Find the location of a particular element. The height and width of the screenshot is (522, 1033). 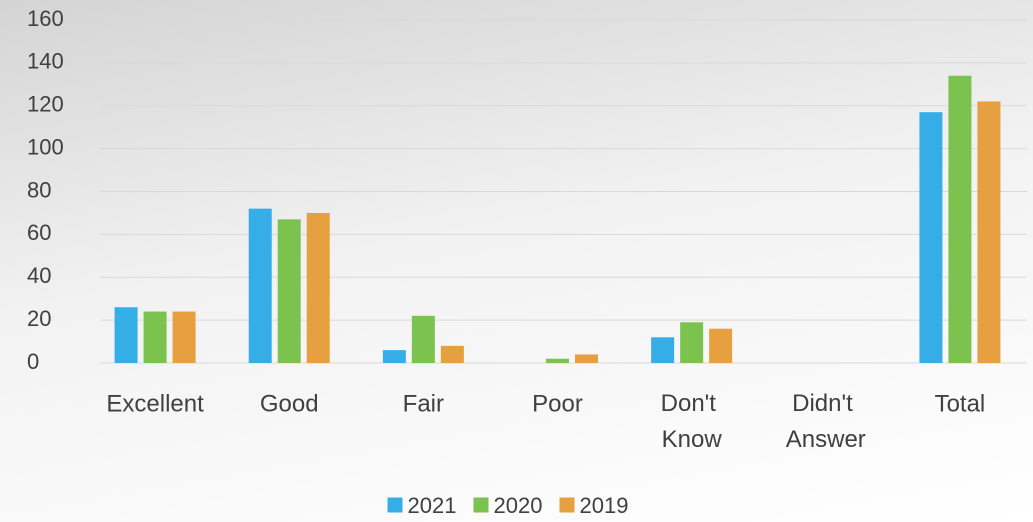

y-tick-label: 160 is located at coordinates (45, 18).